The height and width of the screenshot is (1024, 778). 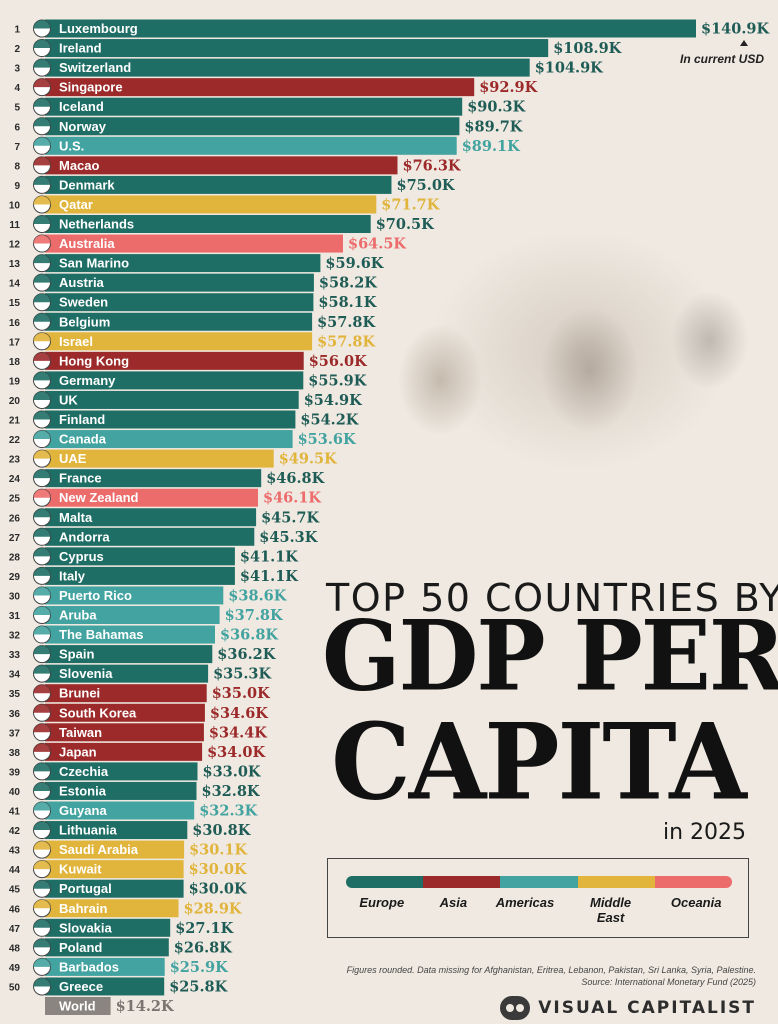 What do you see at coordinates (295, 478) in the screenshot?
I see `value-label: $46.8K` at bounding box center [295, 478].